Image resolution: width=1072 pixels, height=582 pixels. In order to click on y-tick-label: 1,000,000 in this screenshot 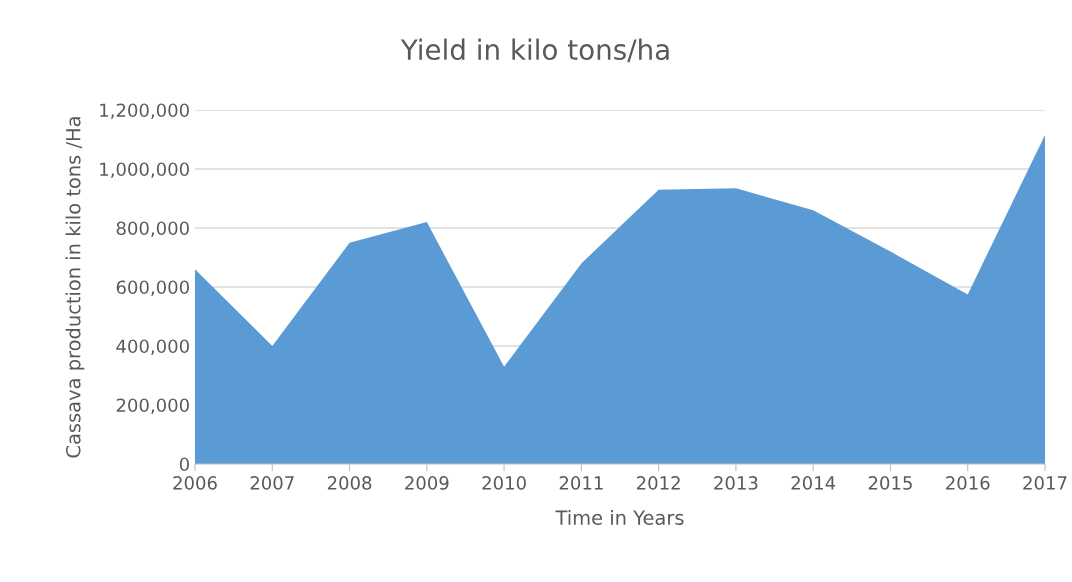, I will do `click(144, 170)`.